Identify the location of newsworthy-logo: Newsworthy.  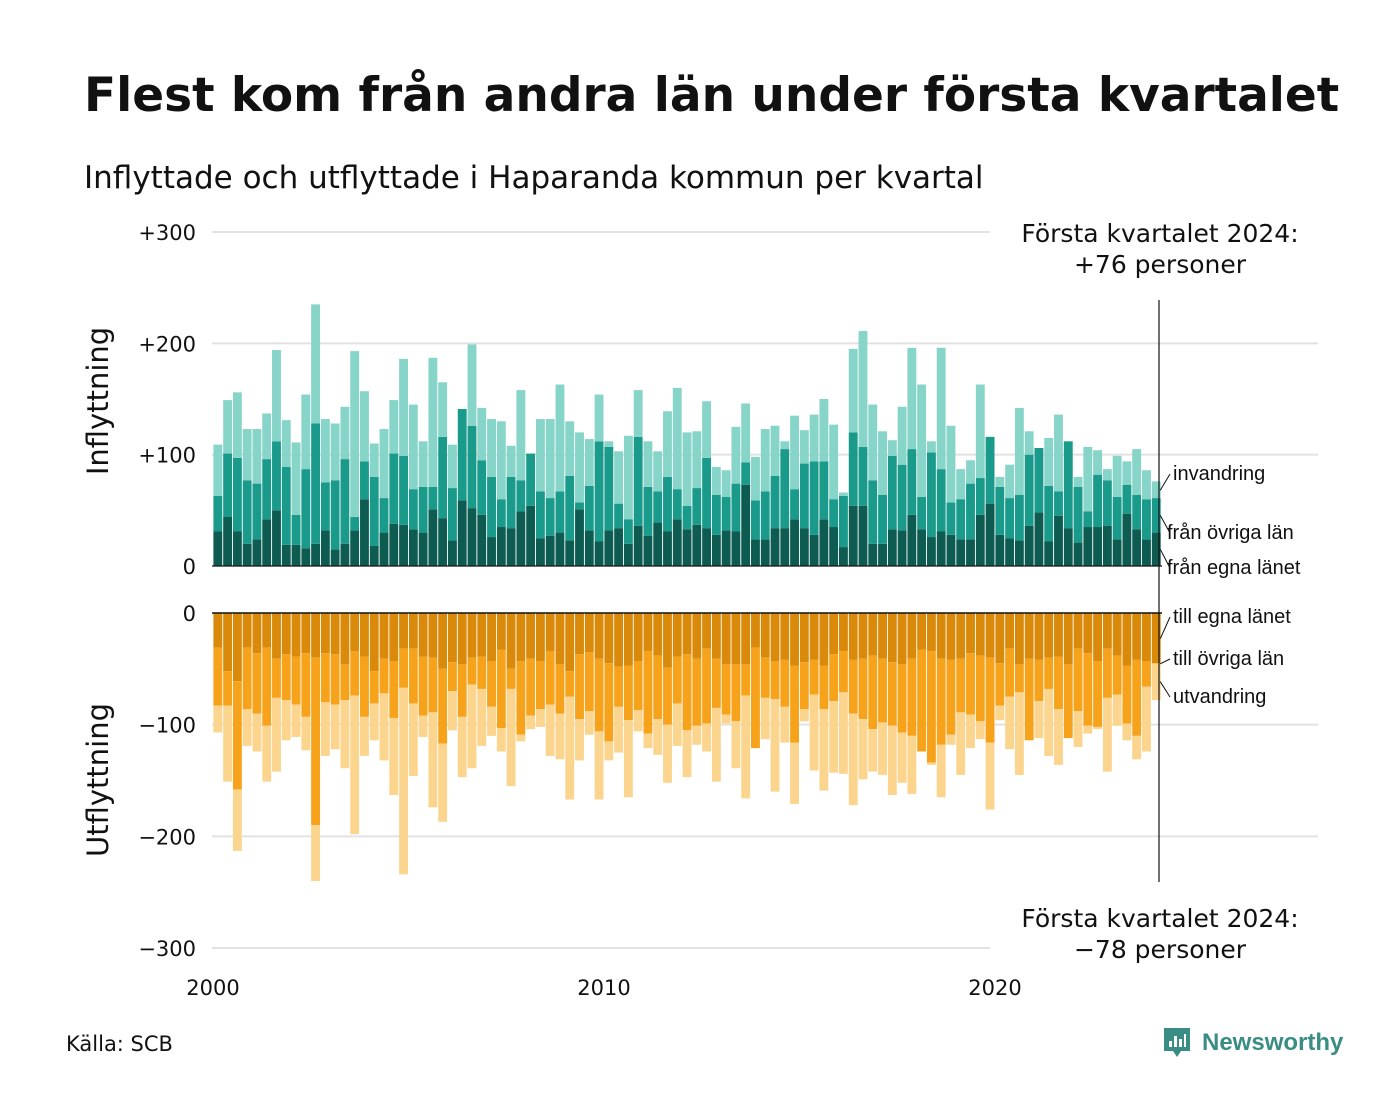
(1252, 1043).